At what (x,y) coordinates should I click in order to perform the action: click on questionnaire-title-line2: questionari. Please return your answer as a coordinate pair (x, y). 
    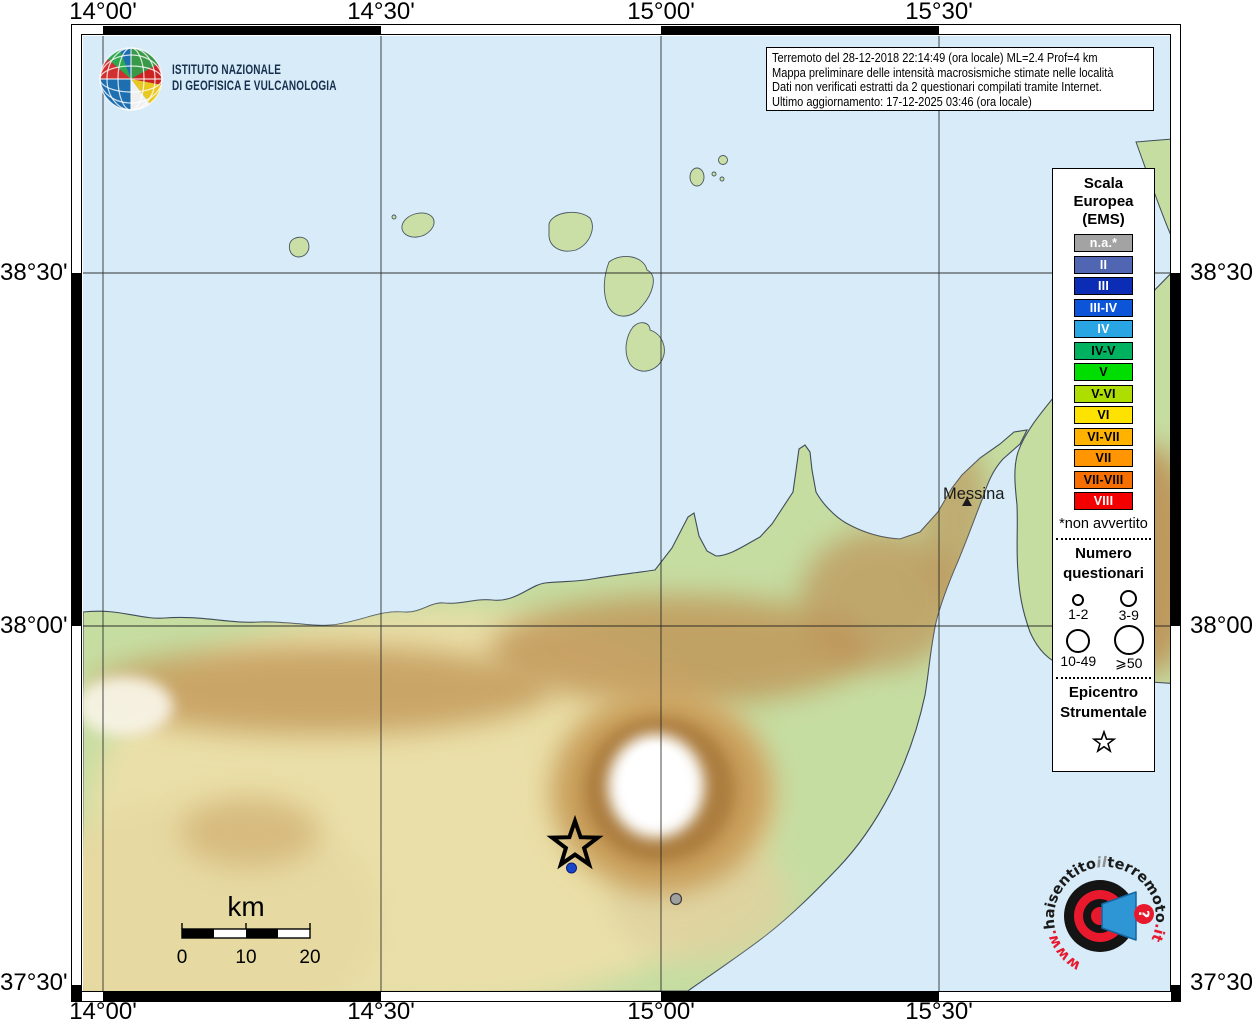
    Looking at the image, I should click on (1103, 573).